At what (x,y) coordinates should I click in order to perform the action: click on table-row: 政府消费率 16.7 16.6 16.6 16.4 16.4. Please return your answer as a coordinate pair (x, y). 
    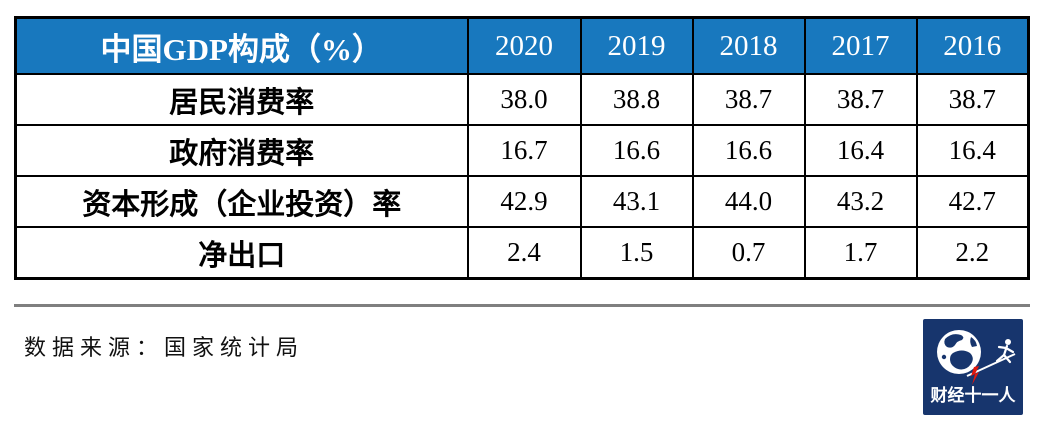
    Looking at the image, I should click on (522, 150).